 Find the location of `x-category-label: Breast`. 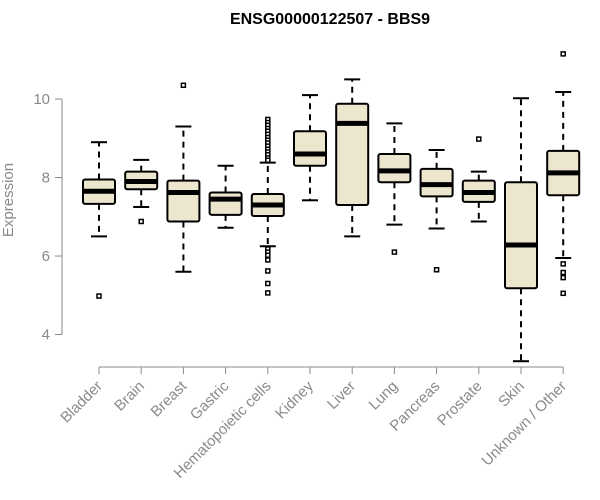

x-category-label: Breast is located at coordinates (169, 398).